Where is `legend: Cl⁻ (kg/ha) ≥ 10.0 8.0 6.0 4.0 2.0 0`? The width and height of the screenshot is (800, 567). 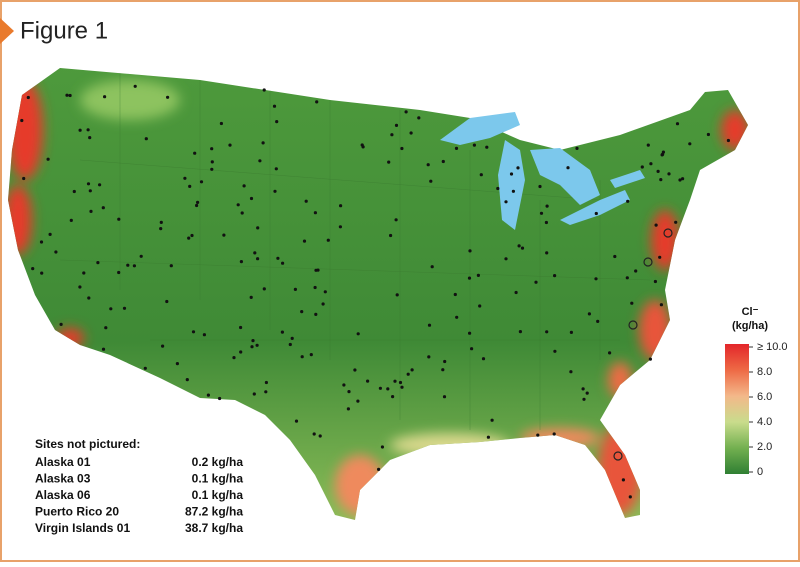
legend: Cl⁻ (kg/ha) ≥ 10.0 8.0 6.0 4.0 2.0 0 is located at coordinates (756, 392).